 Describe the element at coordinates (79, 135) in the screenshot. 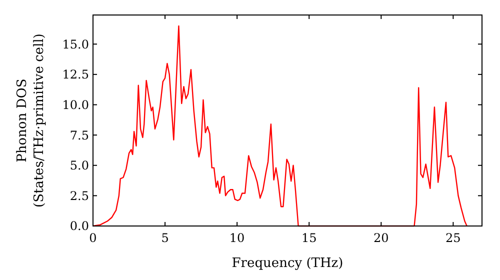

I see `y-tick-label: 7.5` at that location.